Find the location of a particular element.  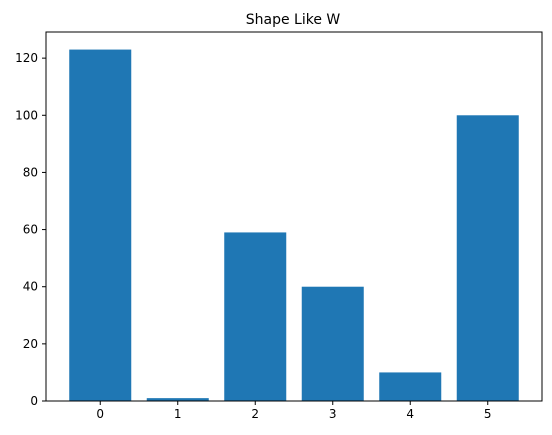

y-tick-label: 0 is located at coordinates (34, 401).